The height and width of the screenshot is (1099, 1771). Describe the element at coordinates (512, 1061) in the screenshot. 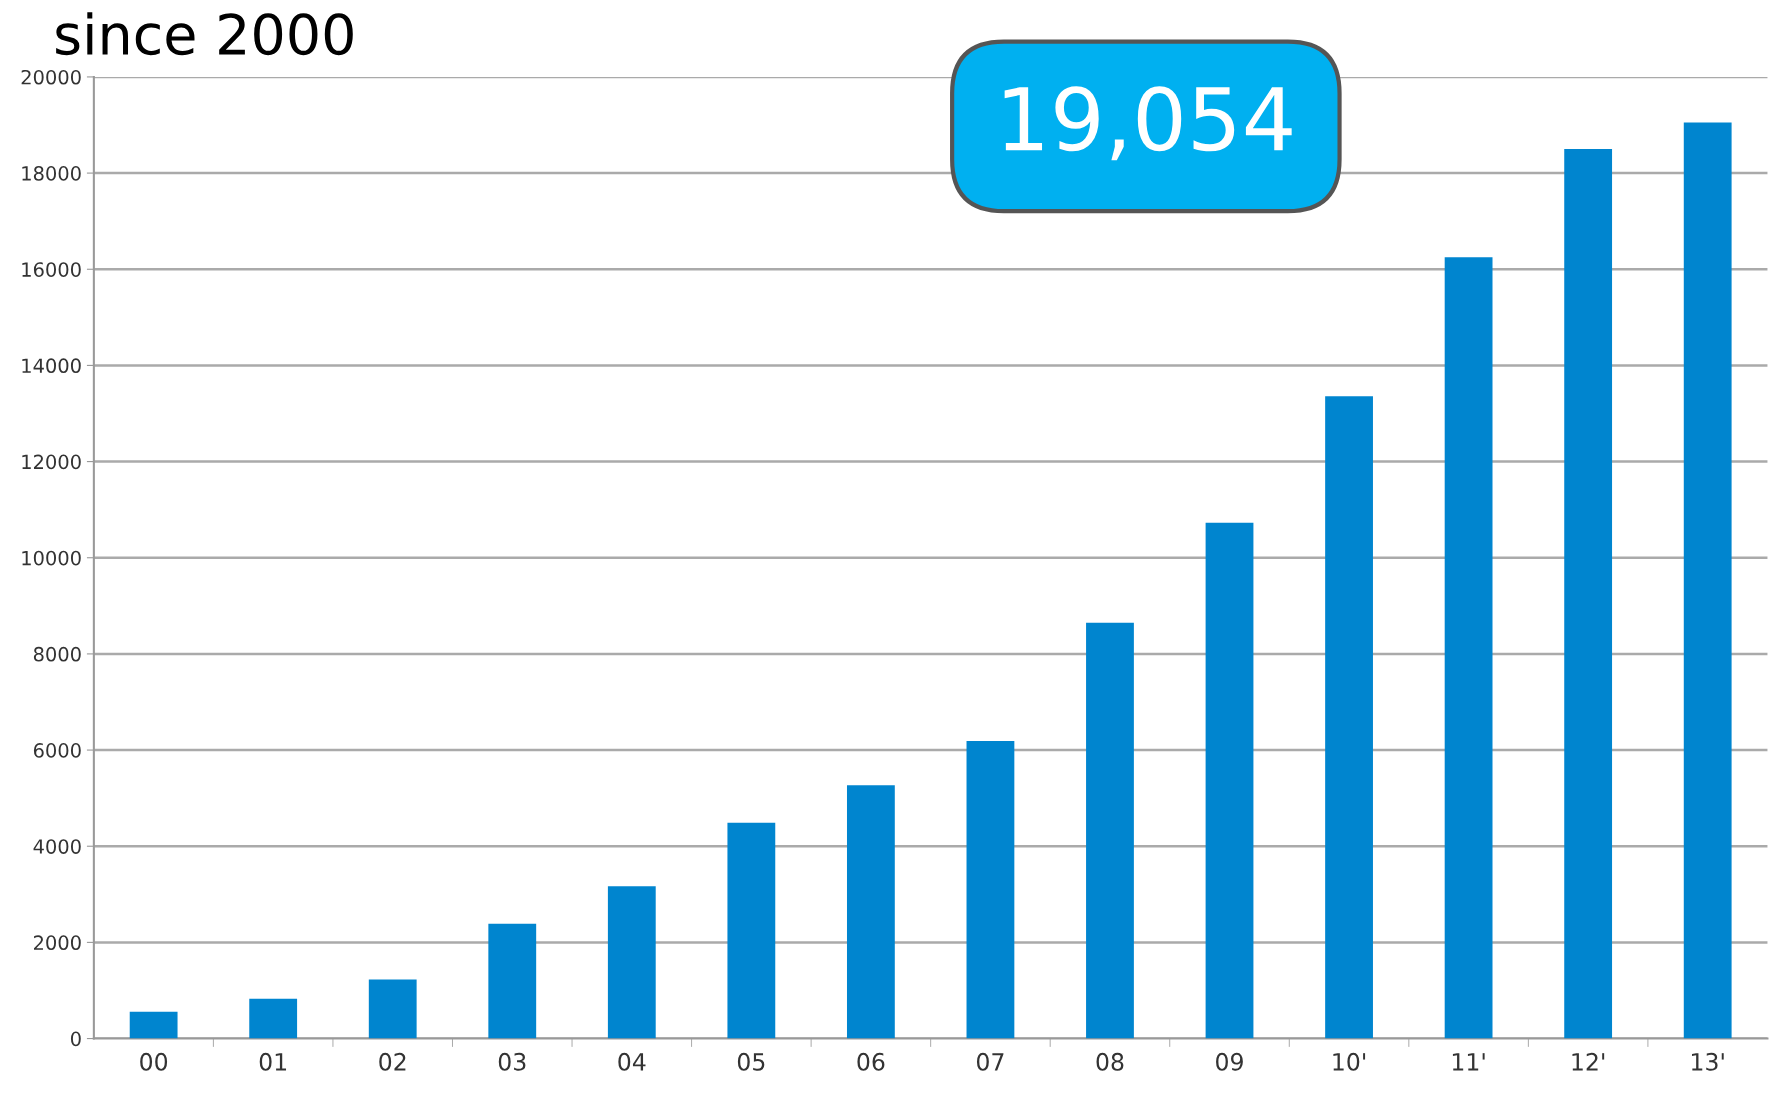

I see `x-tick-label: 03` at that location.